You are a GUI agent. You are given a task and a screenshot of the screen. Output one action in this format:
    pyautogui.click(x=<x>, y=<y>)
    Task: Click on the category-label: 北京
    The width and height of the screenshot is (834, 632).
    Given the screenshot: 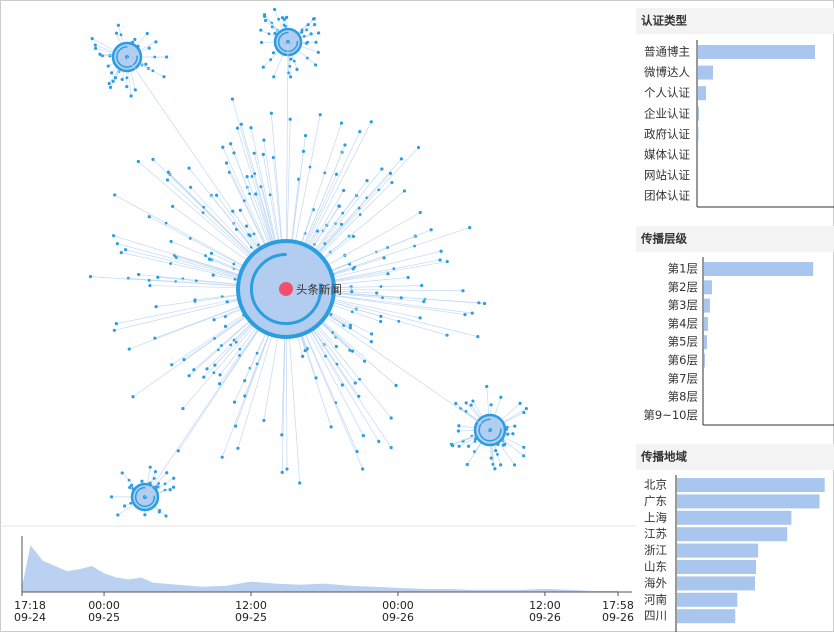 What is the action you would take?
    pyautogui.click(x=655, y=485)
    